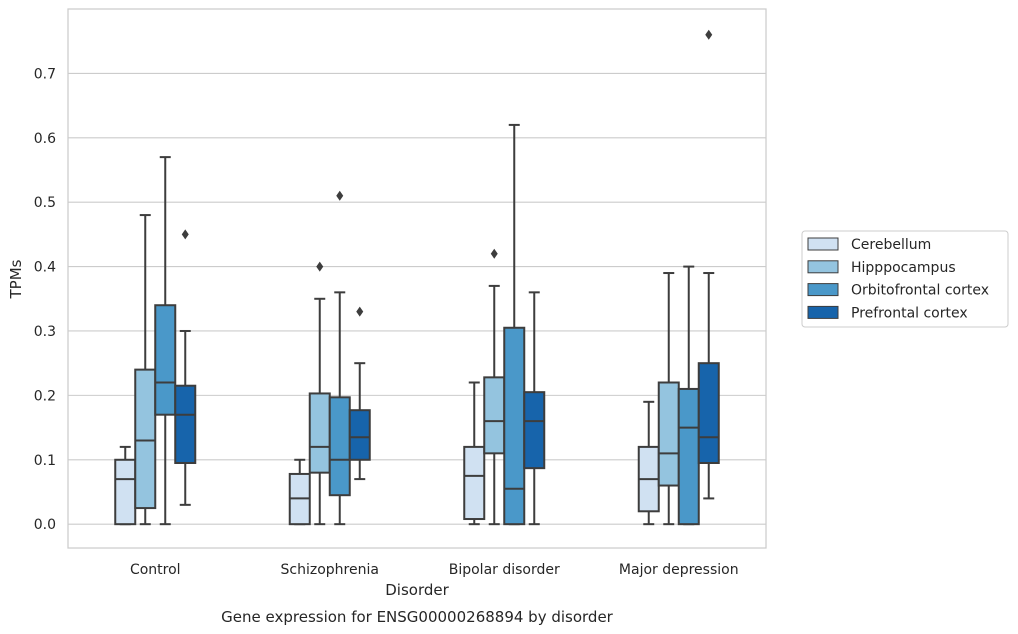  Describe the element at coordinates (16, 279) in the screenshot. I see `y-axis-label: TPMs` at that location.